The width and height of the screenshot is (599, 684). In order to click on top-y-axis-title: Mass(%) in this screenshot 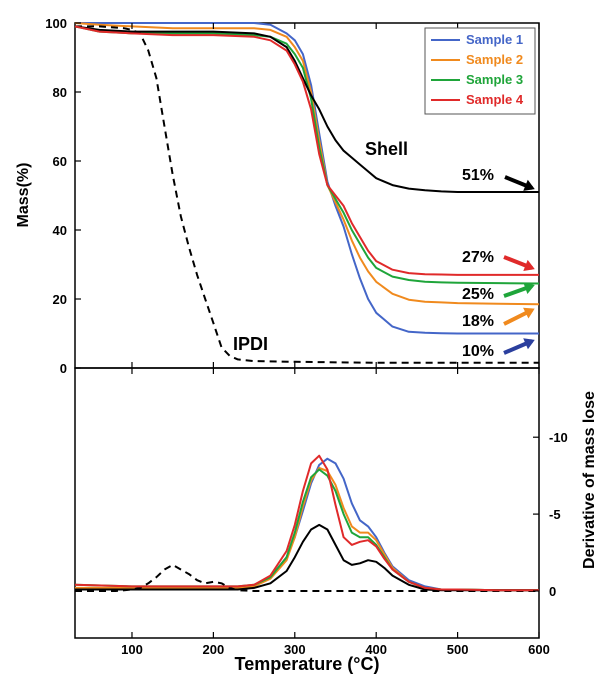, I will do `click(23, 195)`.